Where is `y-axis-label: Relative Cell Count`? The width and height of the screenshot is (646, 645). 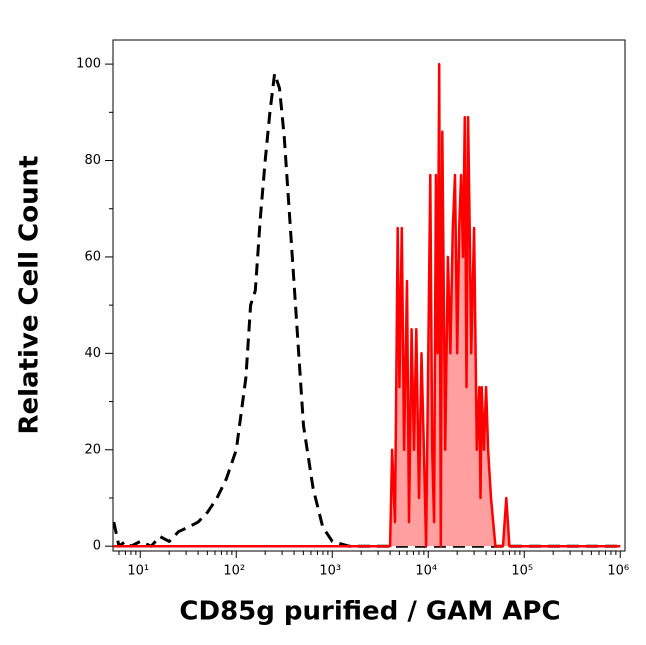
y-axis-label: Relative Cell Count is located at coordinates (30, 294).